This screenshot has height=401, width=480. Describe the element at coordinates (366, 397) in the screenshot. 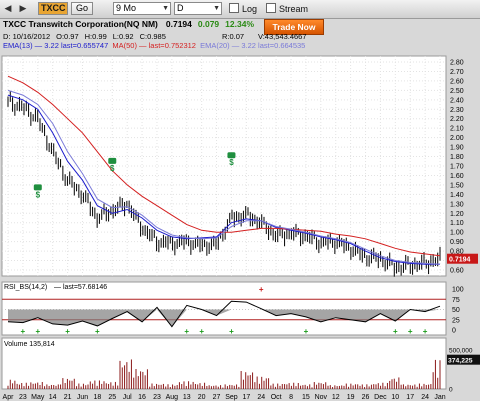

I see `x-axis-tick-label: 26` at that location.